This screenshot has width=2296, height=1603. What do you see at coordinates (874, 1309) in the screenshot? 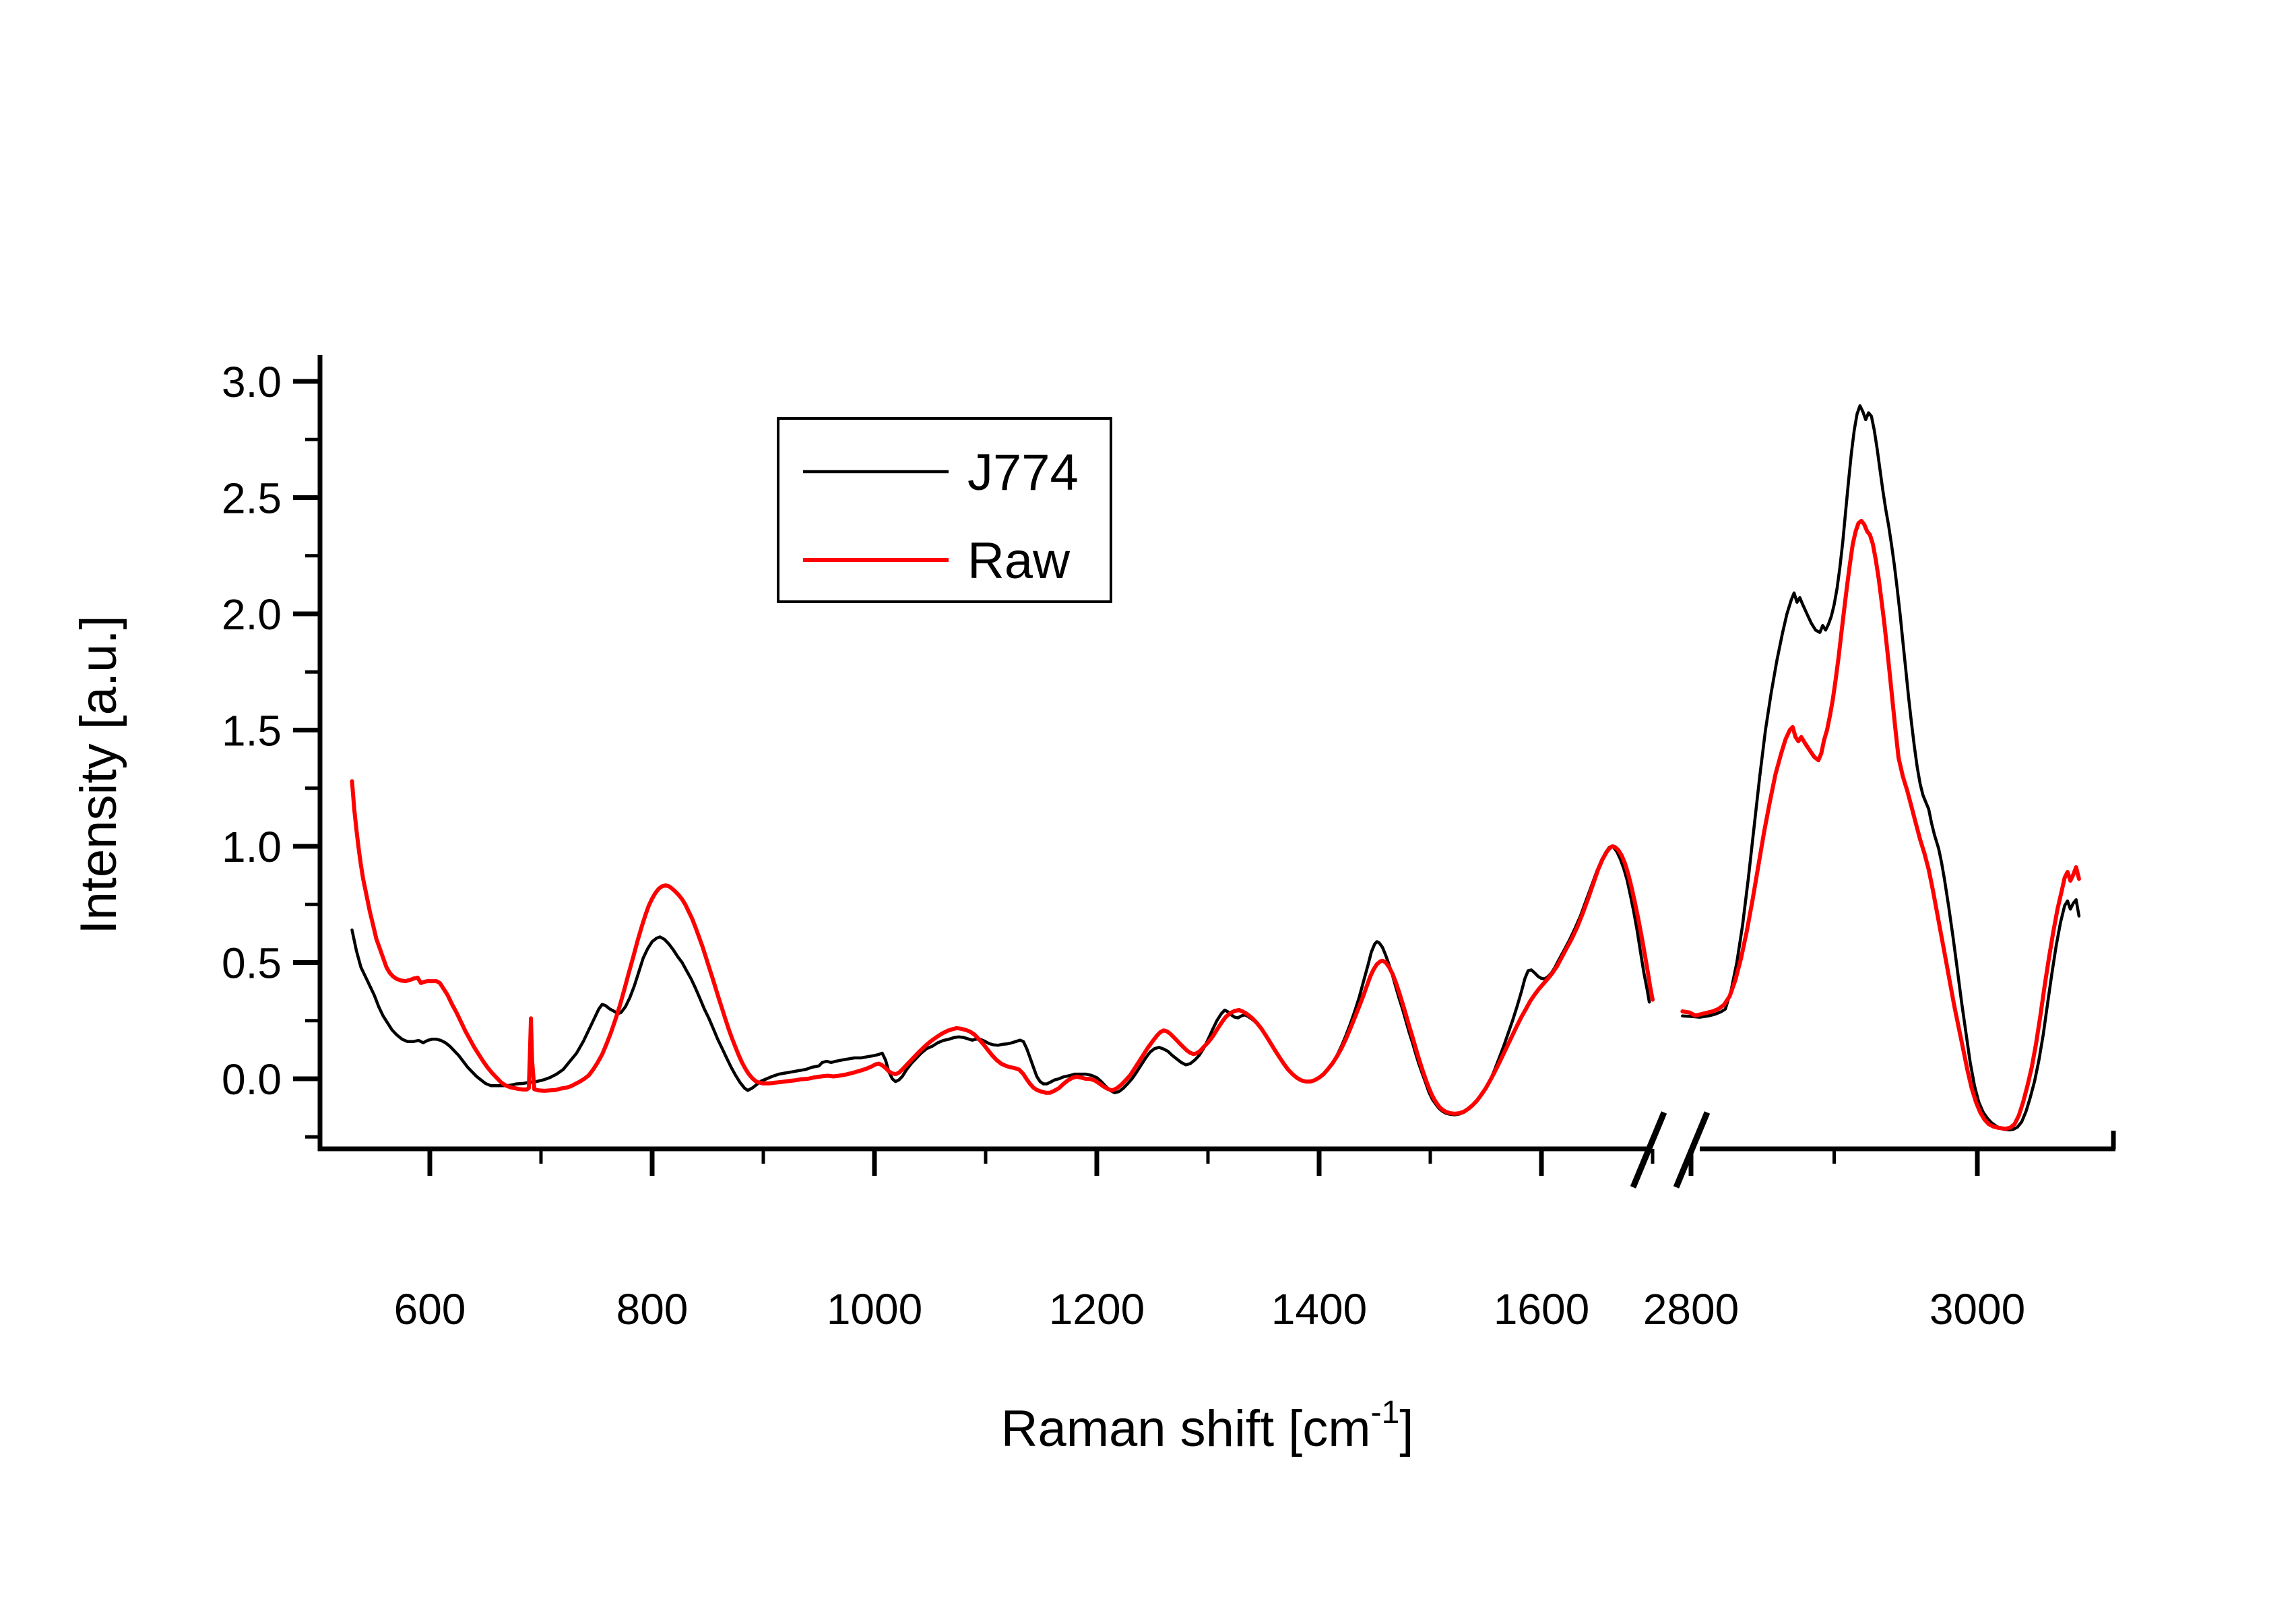
I see `x-tick-label: 1000` at bounding box center [874, 1309].